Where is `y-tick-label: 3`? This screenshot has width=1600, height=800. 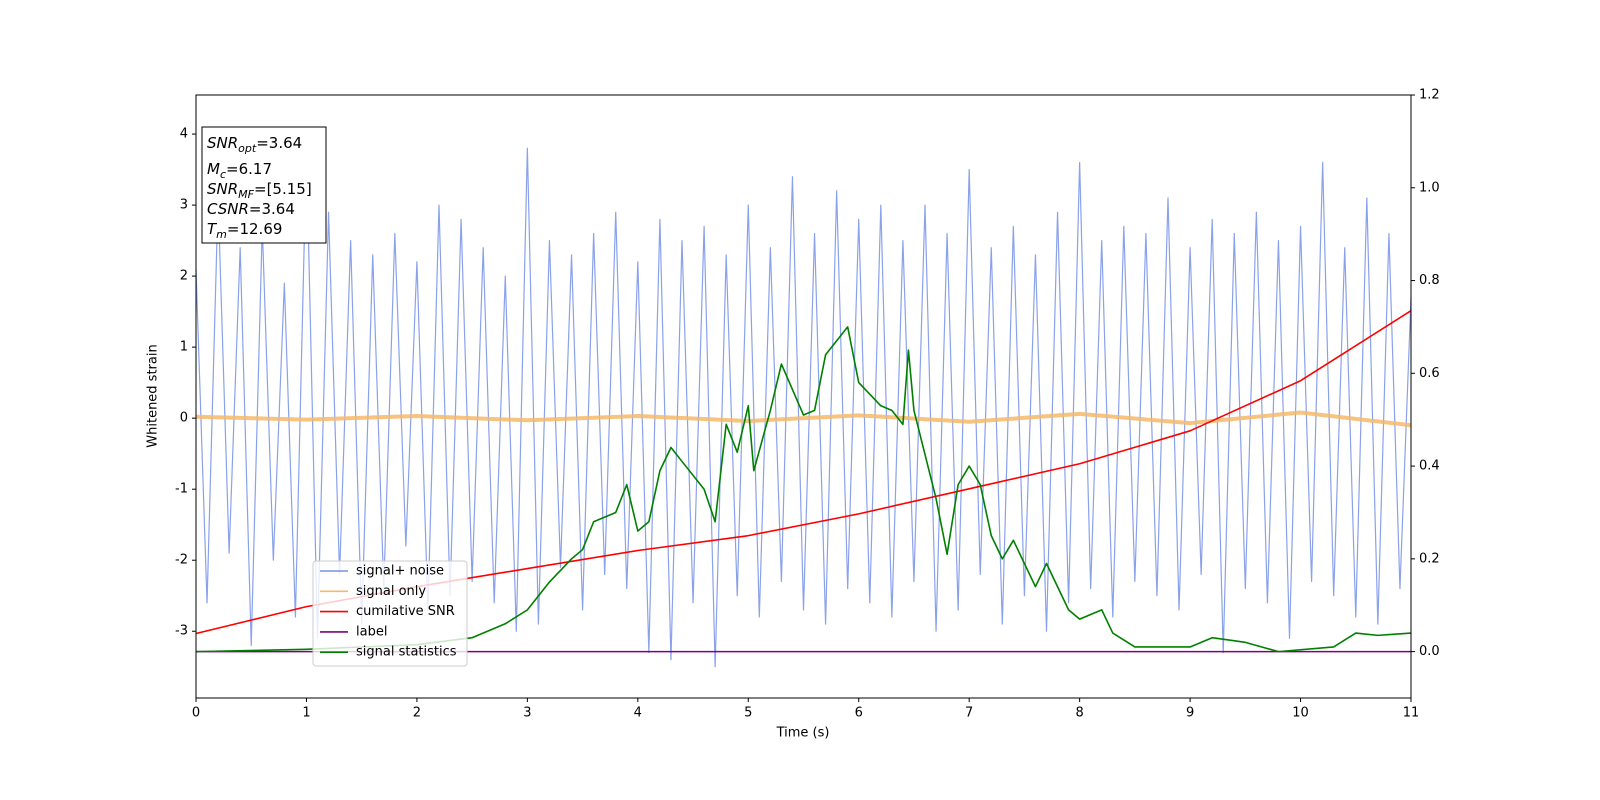
y-tick-label: 3 is located at coordinates (184, 205).